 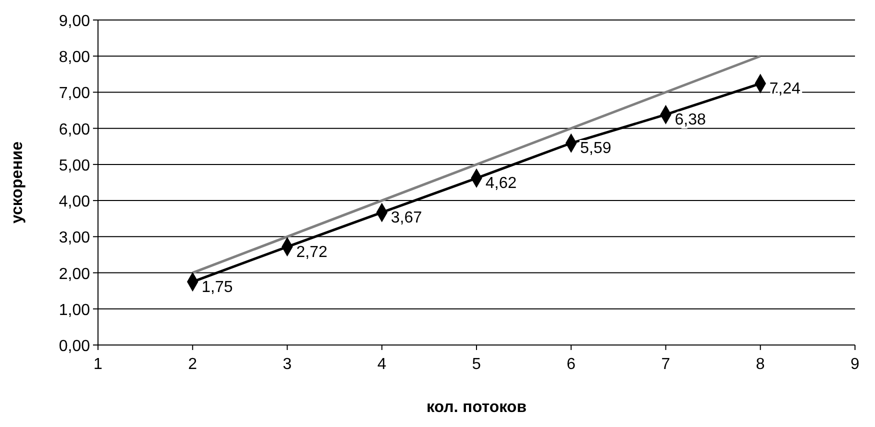 I want to click on x-tick-label: 5, so click(x=477, y=364).